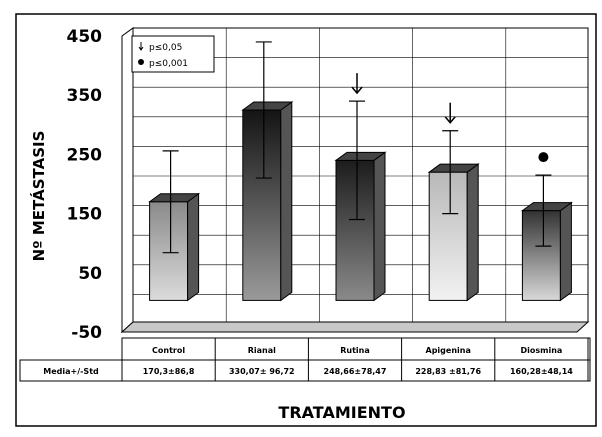  What do you see at coordinates (341, 412) in the screenshot?
I see `x-axis-label: TRATAMIENTO` at bounding box center [341, 412].